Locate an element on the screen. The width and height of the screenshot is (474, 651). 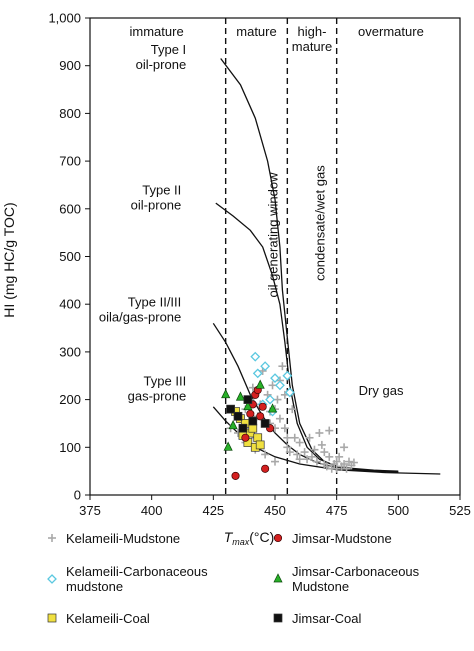
x-tick-label: 475 is located at coordinates (337, 510).